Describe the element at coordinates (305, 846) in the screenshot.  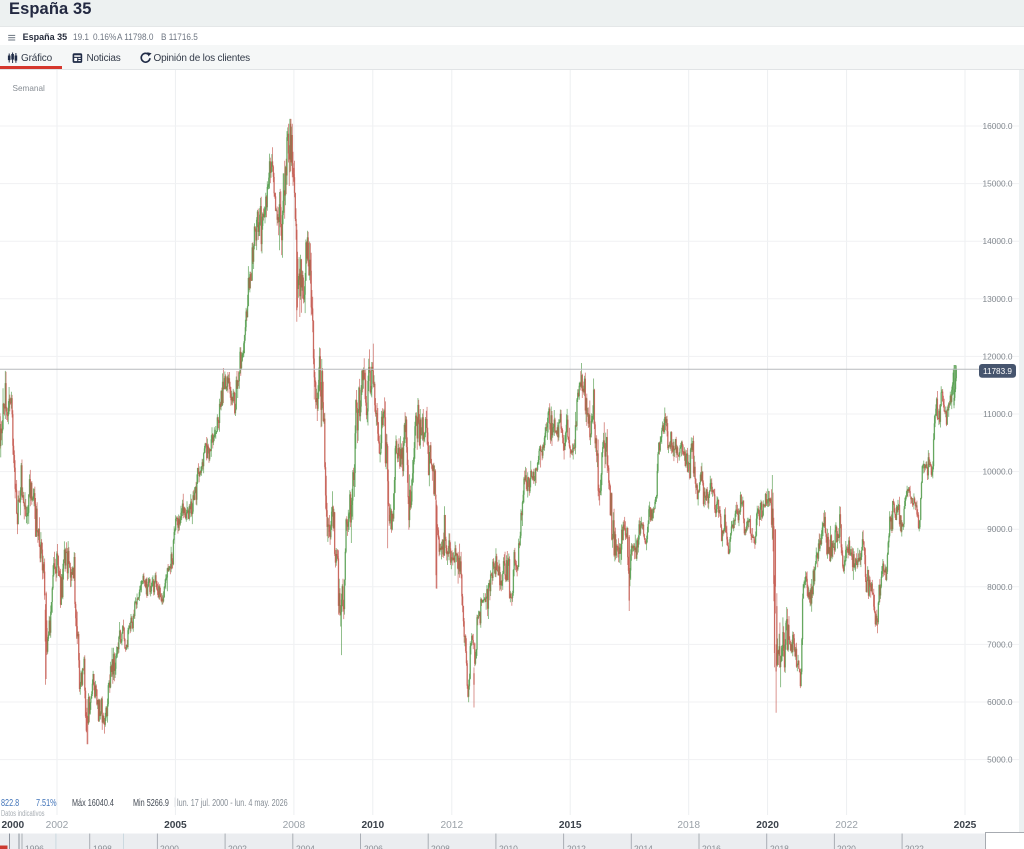
I see `svg-text: 2004` at that location.